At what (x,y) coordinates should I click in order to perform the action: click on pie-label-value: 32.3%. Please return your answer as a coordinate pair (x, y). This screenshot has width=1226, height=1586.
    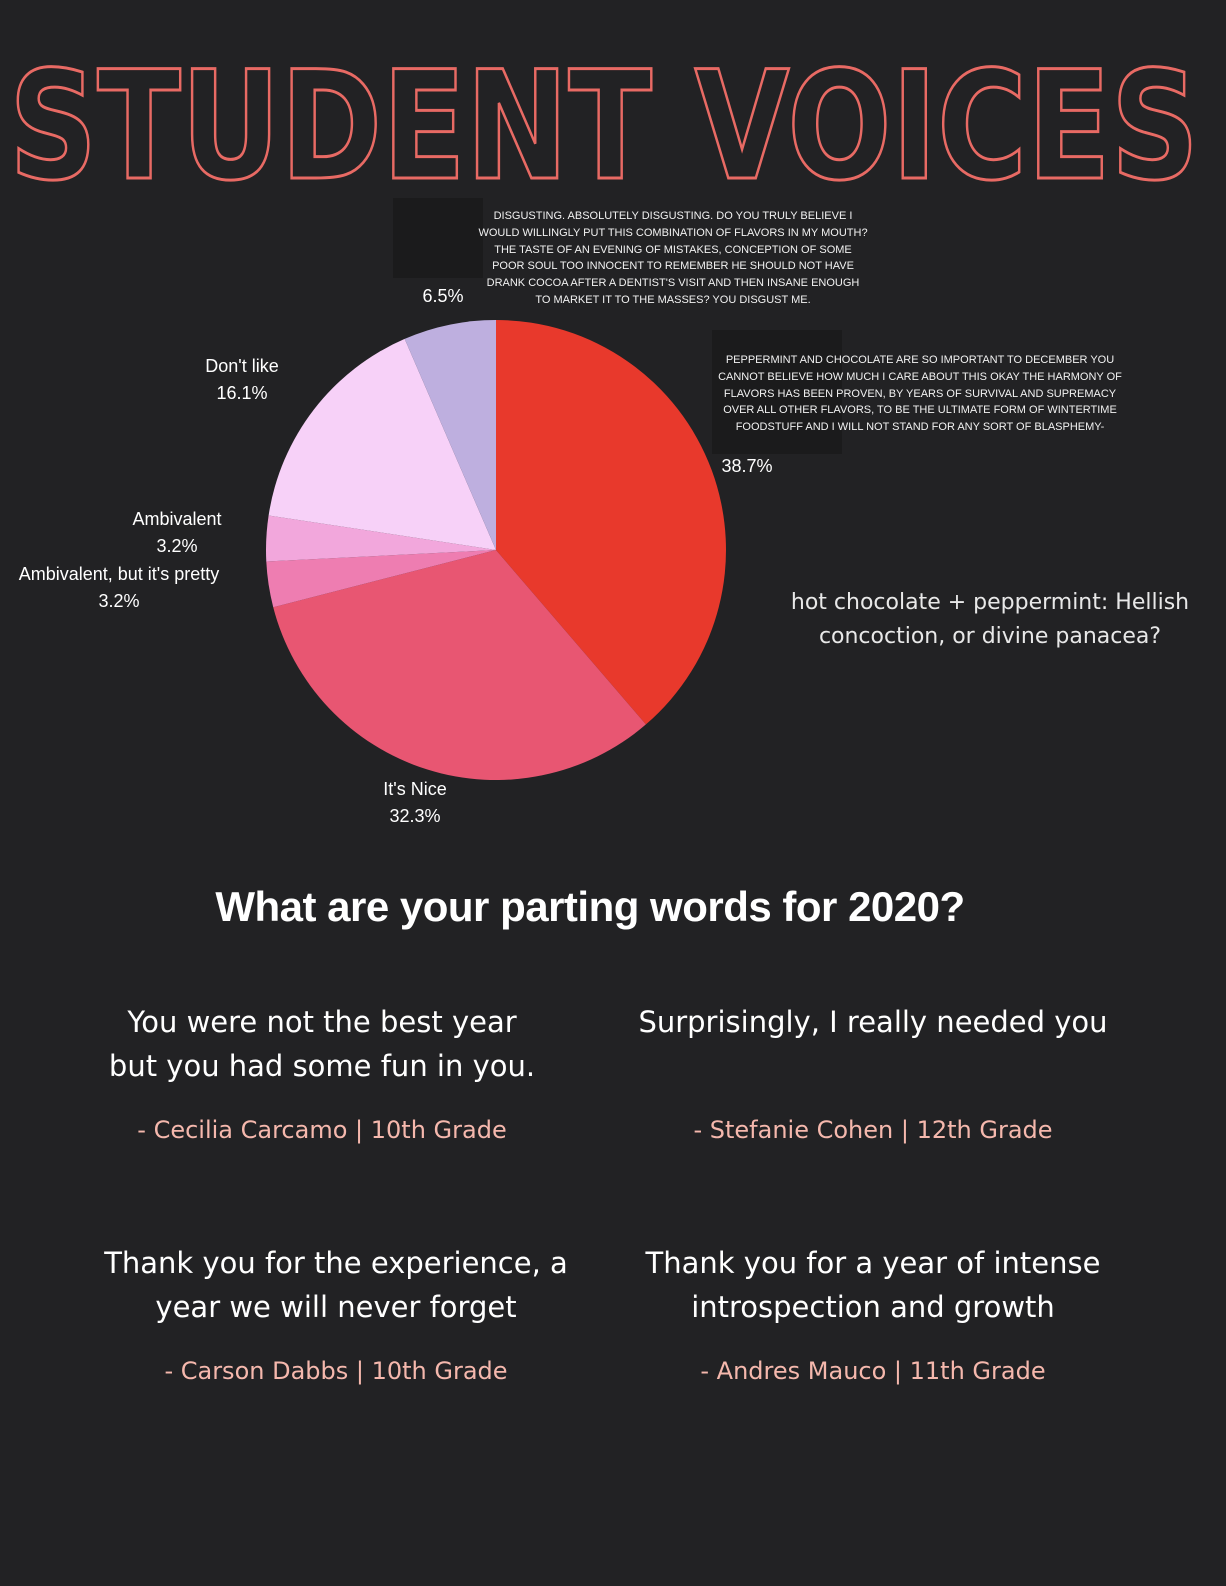
    Looking at the image, I should click on (415, 816).